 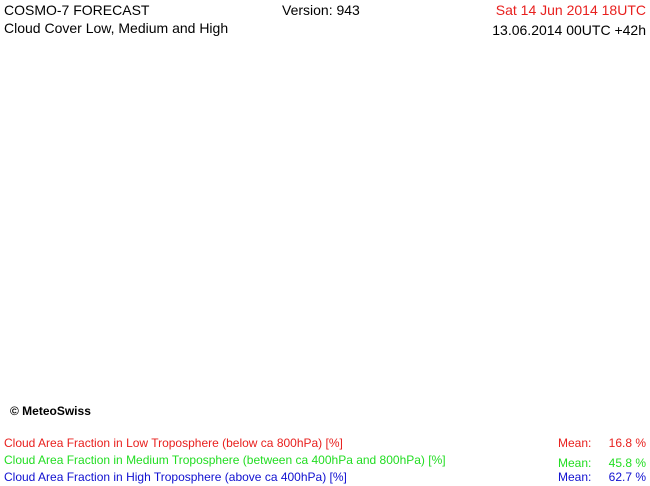 I want to click on high-cloud-band, so click(x=386, y=143).